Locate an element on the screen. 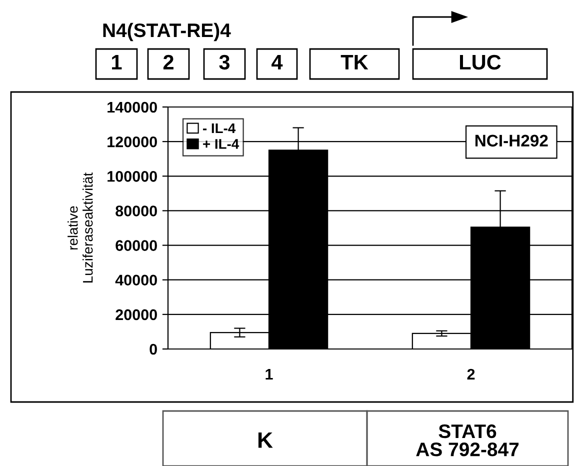 This screenshot has width=574, height=466. text: LUC is located at coordinates (480, 62).